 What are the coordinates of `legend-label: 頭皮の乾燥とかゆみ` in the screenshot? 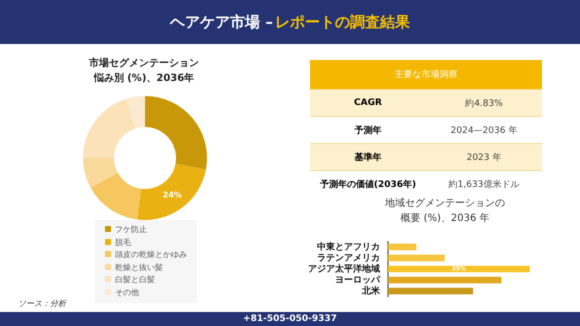 It's located at (151, 254).